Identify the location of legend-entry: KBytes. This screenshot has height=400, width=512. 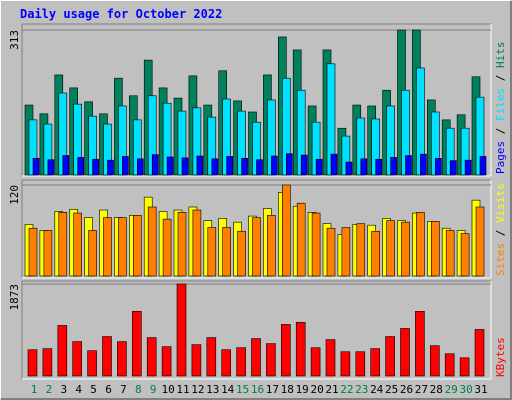
(500, 357).